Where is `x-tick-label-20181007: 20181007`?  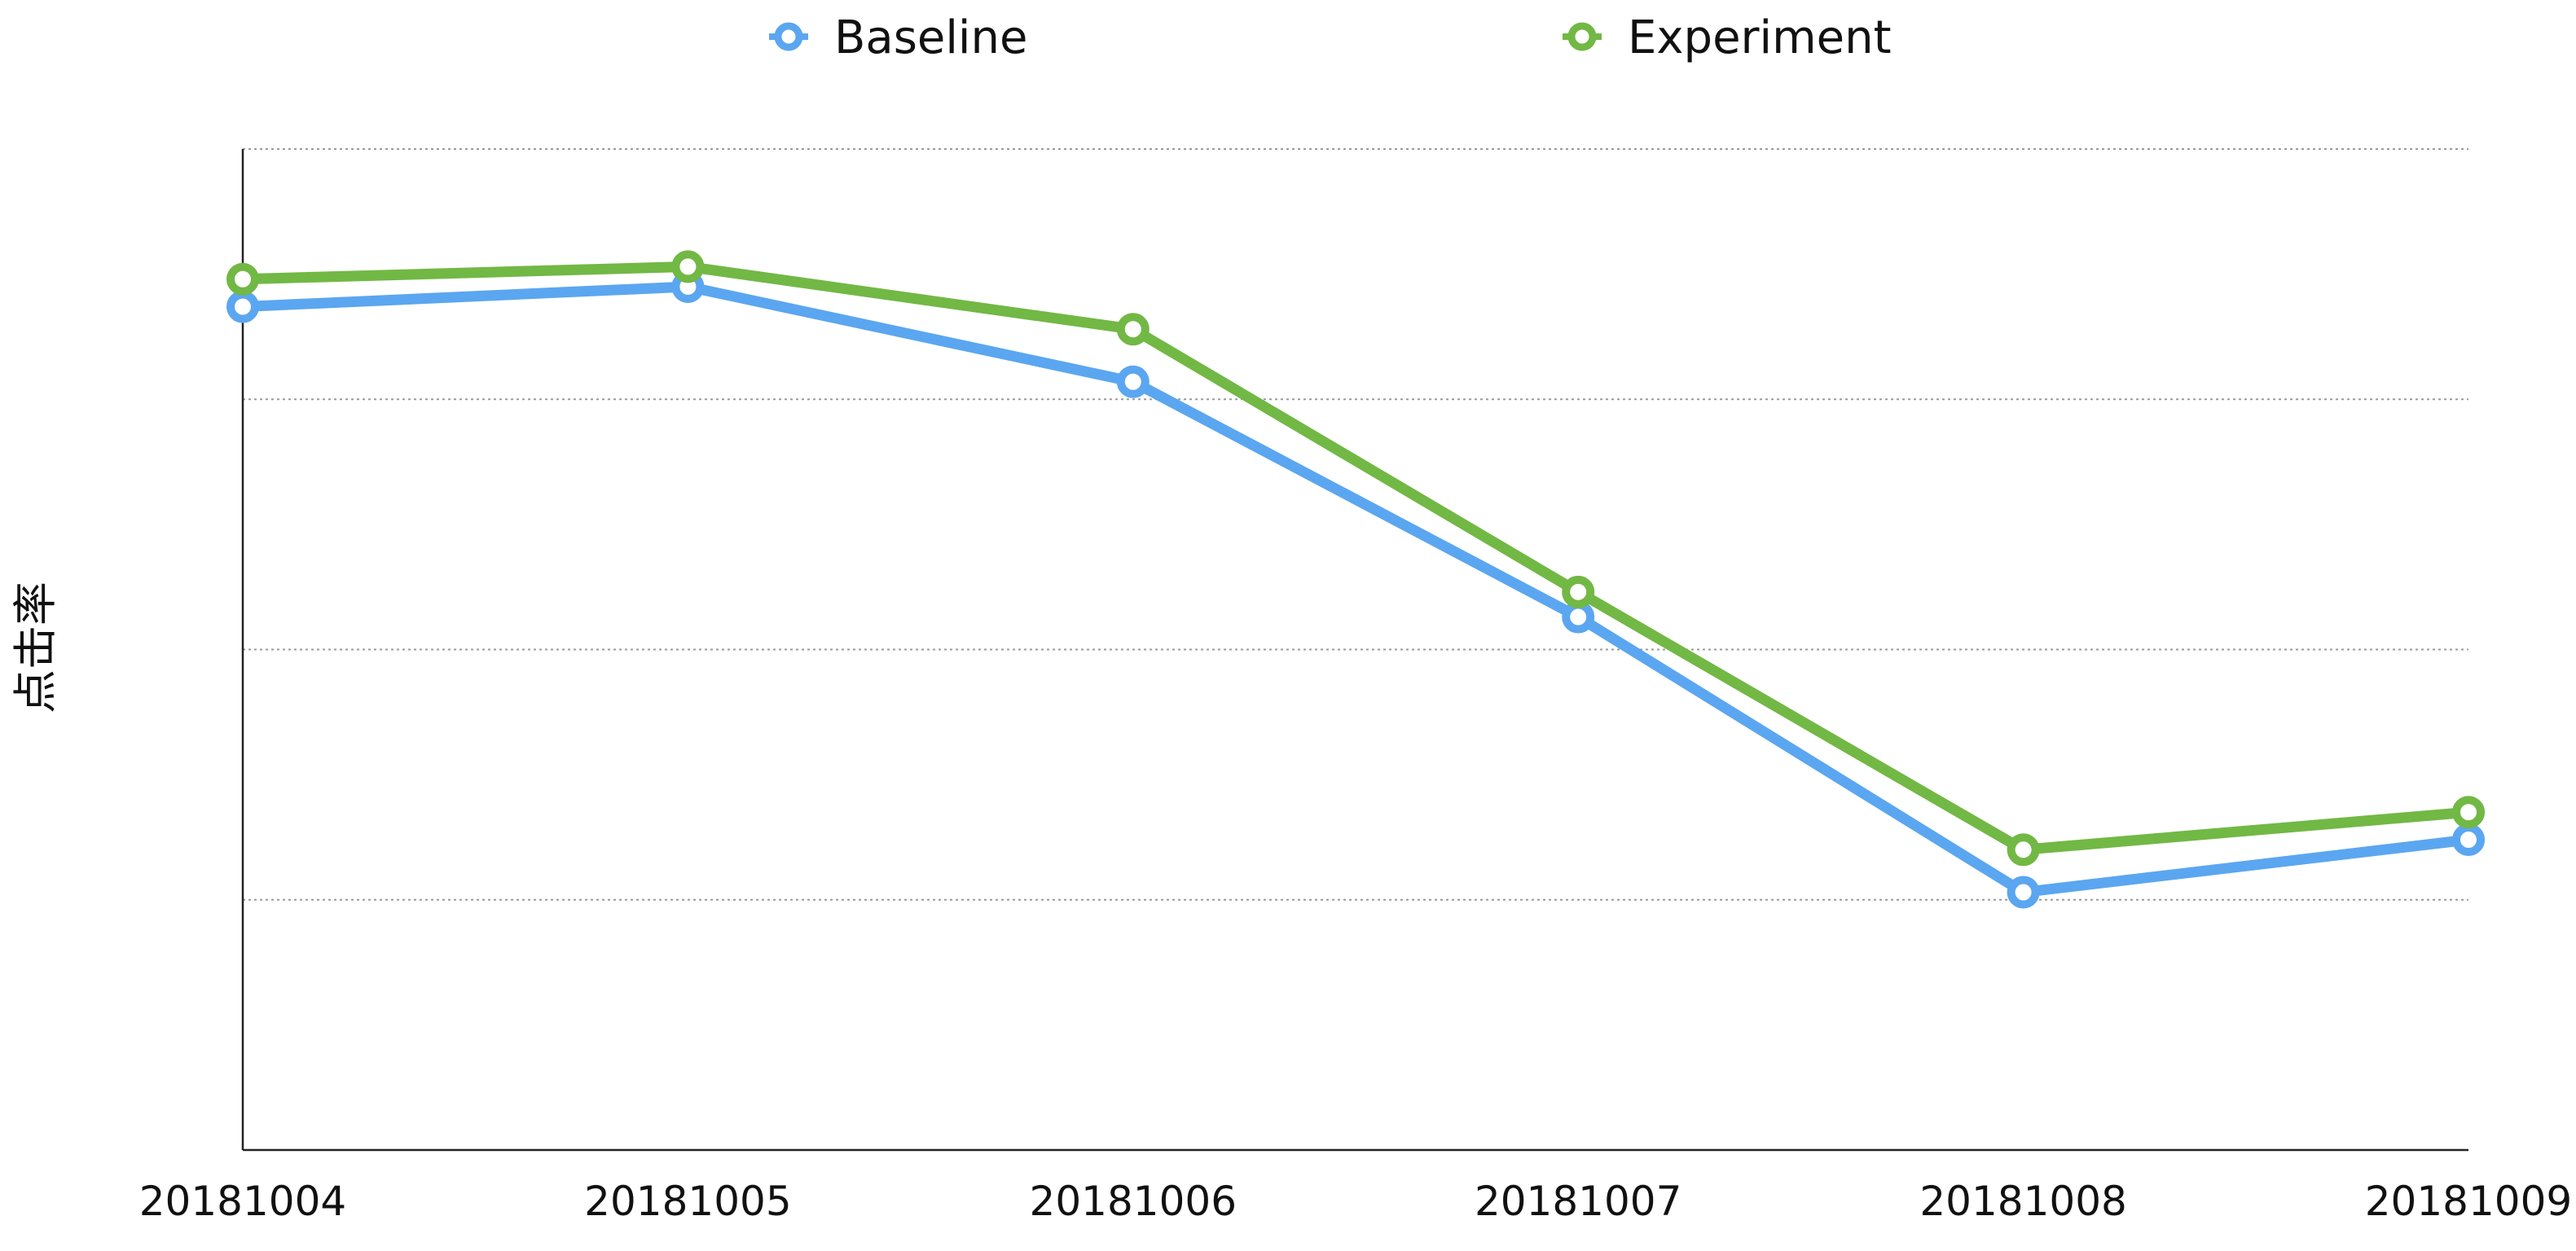 x-tick-label-20181007: 20181007 is located at coordinates (1578, 1201).